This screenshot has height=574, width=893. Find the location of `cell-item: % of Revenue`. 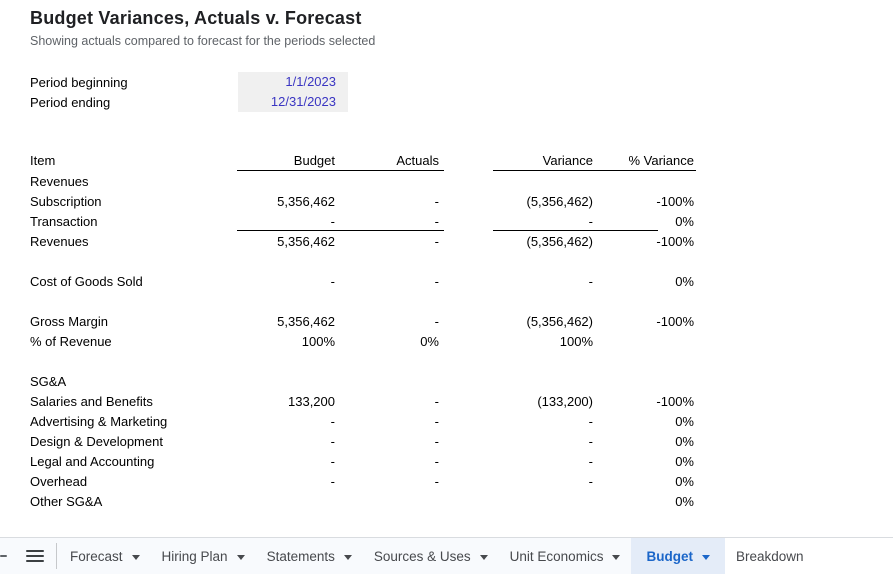

cell-item: % of Revenue is located at coordinates (71, 341).